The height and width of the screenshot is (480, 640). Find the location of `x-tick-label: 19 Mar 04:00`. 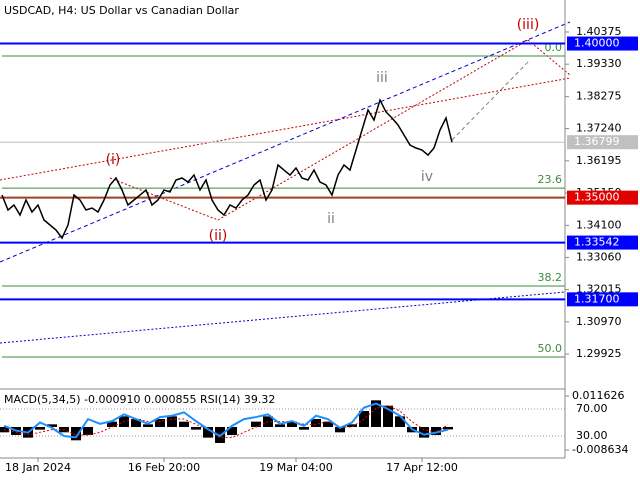

x-tick-label: 19 Mar 04:00 is located at coordinates (295, 467).